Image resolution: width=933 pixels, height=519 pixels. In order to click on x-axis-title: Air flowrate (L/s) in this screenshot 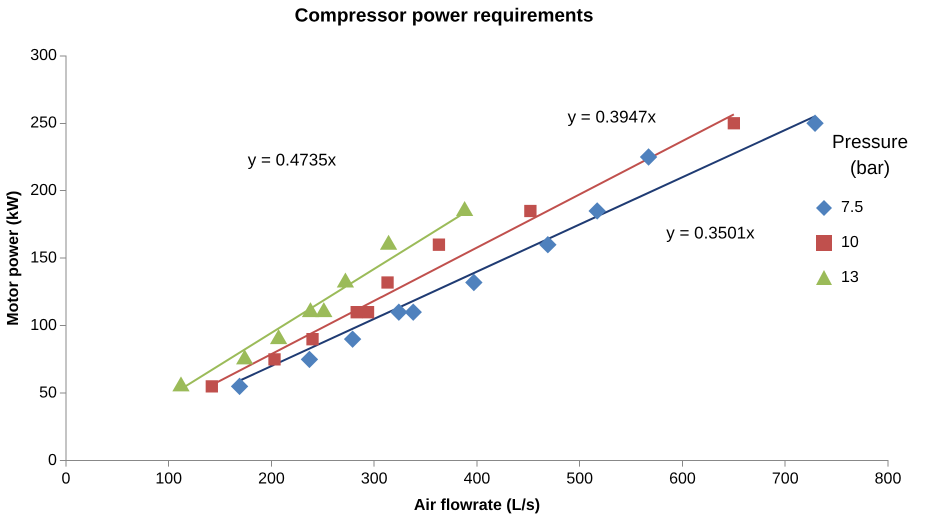, I will do `click(477, 505)`.